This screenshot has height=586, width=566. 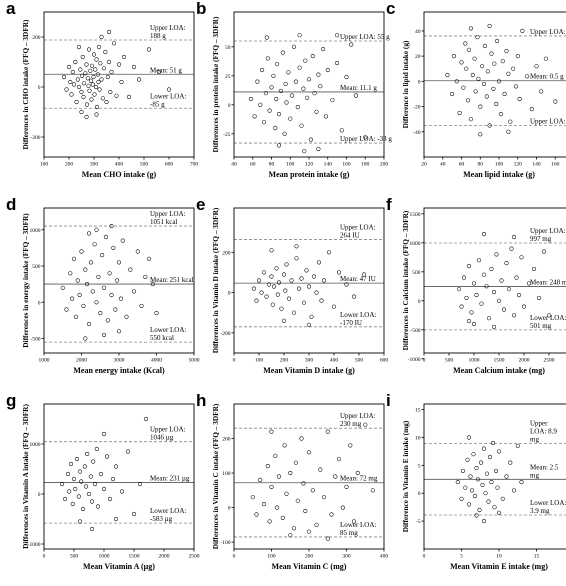 What do you see at coordinates (417, 108) in the screenshot?
I see `y-tick-label: -20` at bounding box center [417, 108].